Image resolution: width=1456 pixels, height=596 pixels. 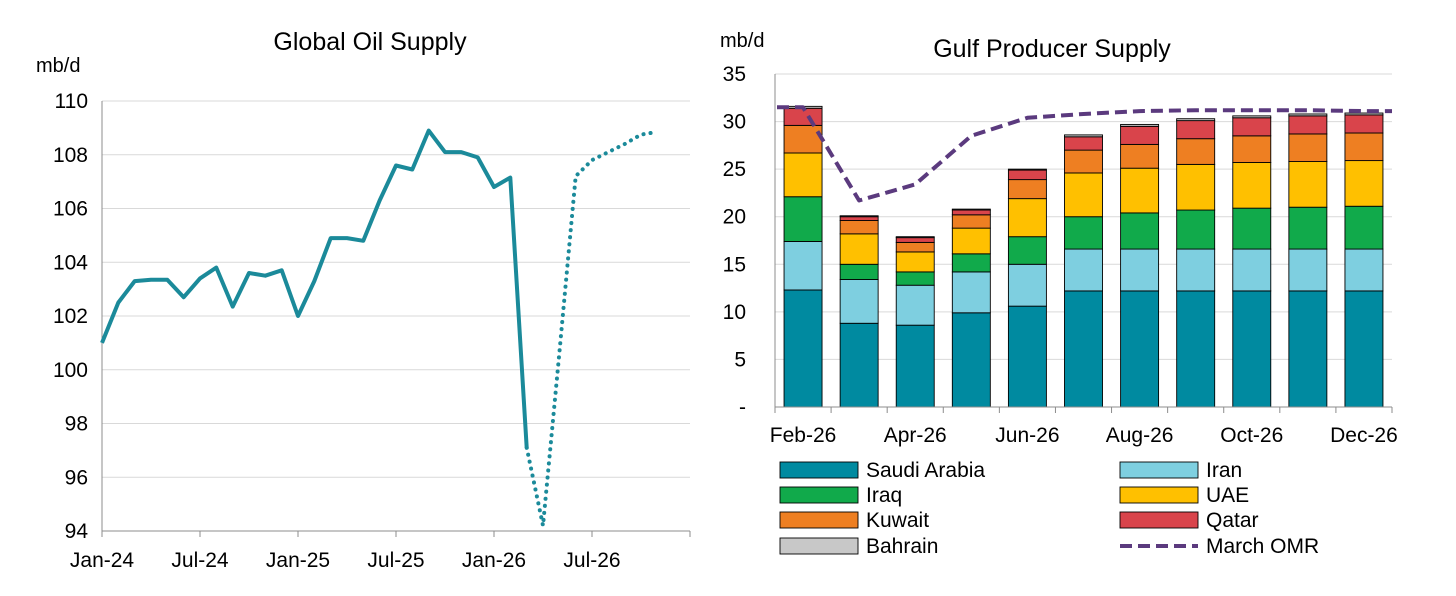 I want to click on legend-item: Iraq, so click(x=840, y=495).